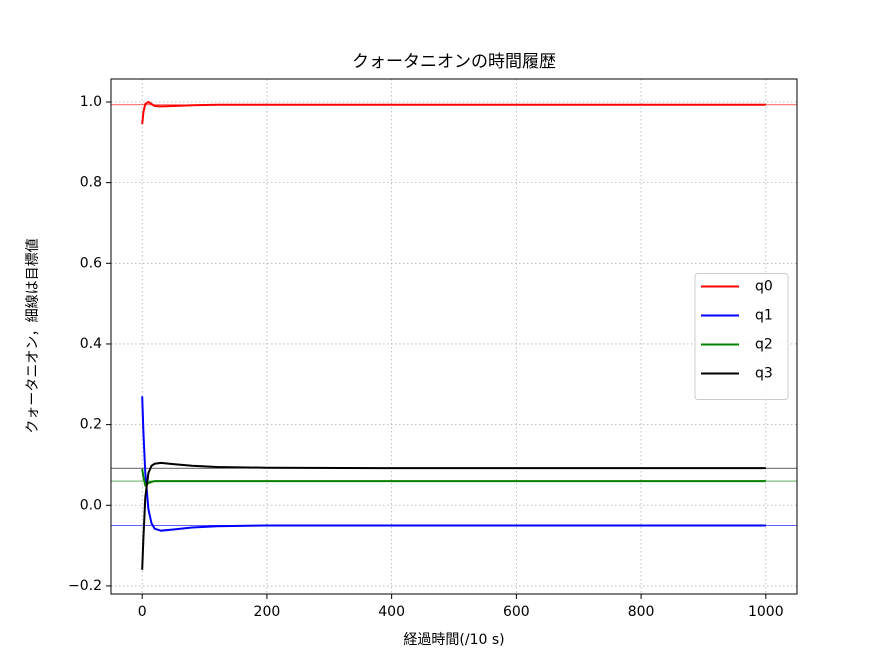  I want to click on y-tick-label: 1.0, so click(91, 102).